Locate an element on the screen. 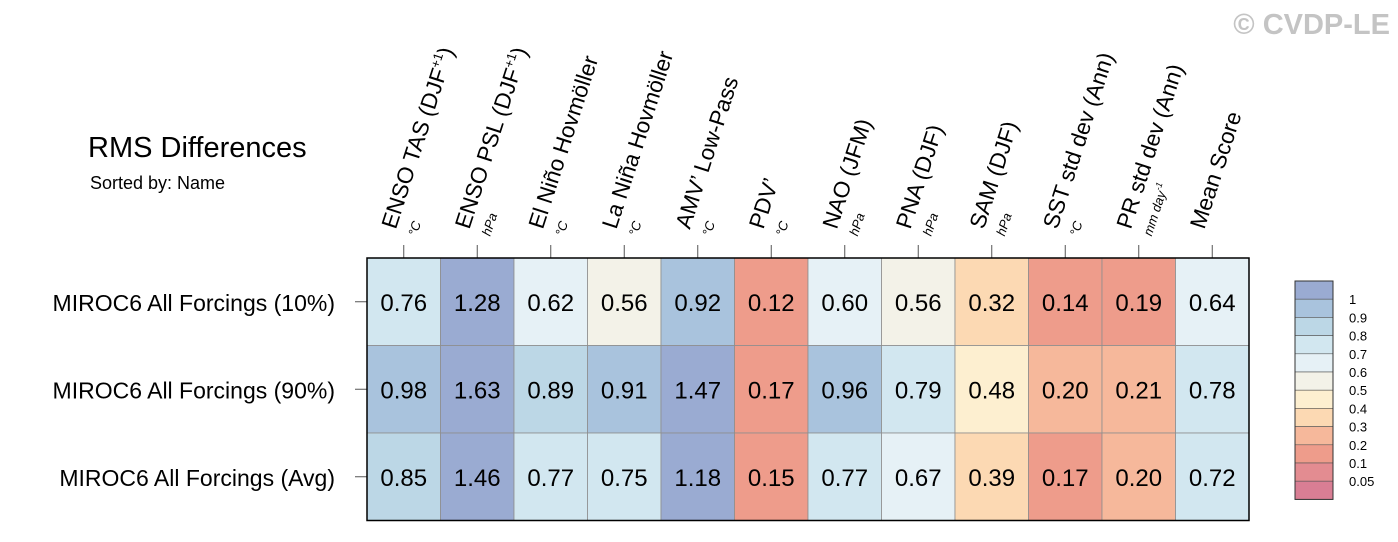 Image resolution: width=1398 pixels, height=542 pixels. column-name: NAO (JFM) is located at coordinates (847, 174).